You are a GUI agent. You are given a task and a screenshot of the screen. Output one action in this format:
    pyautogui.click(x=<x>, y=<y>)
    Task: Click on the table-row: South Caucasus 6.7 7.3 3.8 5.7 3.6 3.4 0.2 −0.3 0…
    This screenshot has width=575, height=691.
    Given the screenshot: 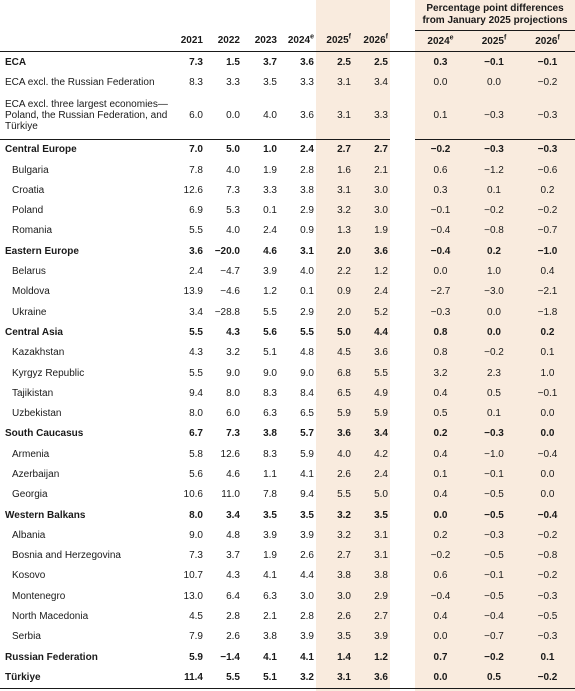 What is the action you would take?
    pyautogui.click(x=287, y=434)
    